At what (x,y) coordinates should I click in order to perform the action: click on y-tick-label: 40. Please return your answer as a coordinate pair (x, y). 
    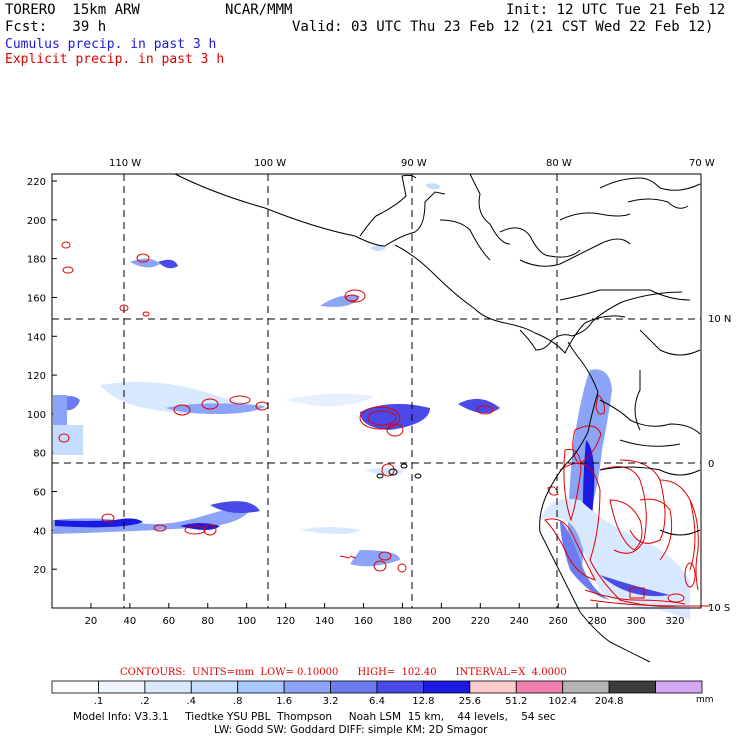
    Looking at the image, I should click on (39, 531).